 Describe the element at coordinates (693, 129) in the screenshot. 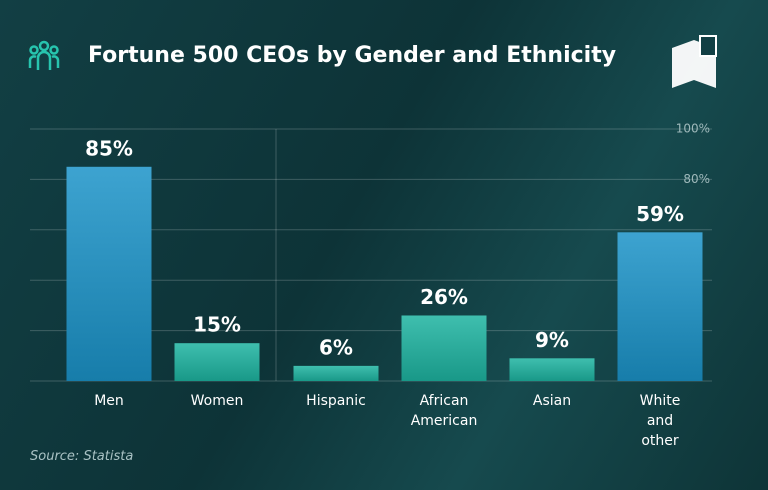

I see `y-tick-label: 100%` at that location.